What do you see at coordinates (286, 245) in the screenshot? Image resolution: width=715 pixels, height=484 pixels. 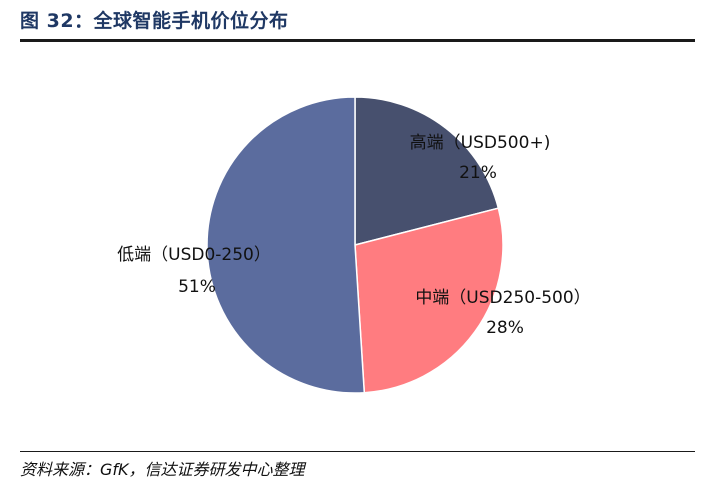 I see `pie-slice-low` at bounding box center [286, 245].